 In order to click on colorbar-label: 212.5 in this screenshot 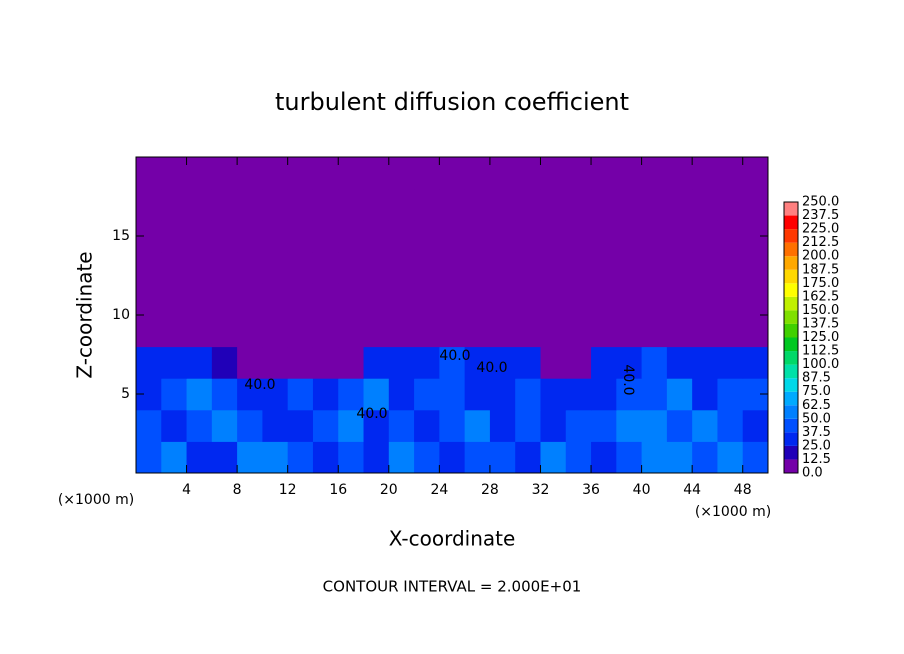, I will do `click(820, 242)`.